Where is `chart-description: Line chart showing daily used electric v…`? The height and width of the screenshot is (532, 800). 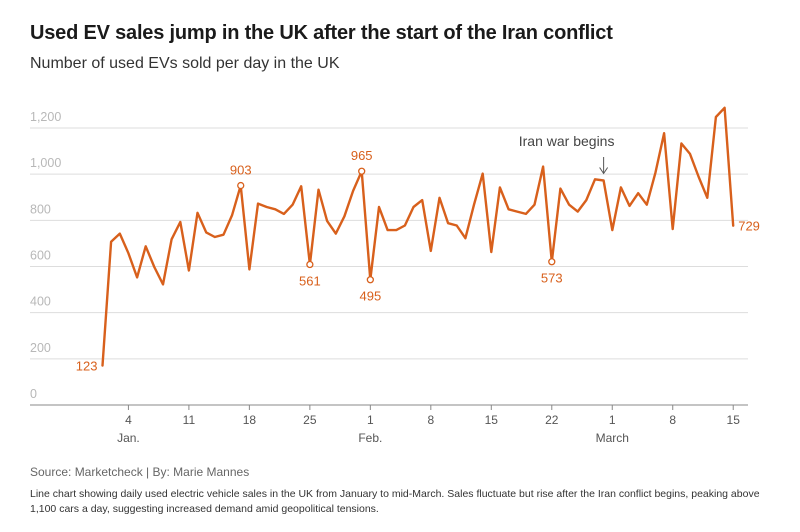
chart-description: Line chart showing daily used electric v… is located at coordinates (395, 501).